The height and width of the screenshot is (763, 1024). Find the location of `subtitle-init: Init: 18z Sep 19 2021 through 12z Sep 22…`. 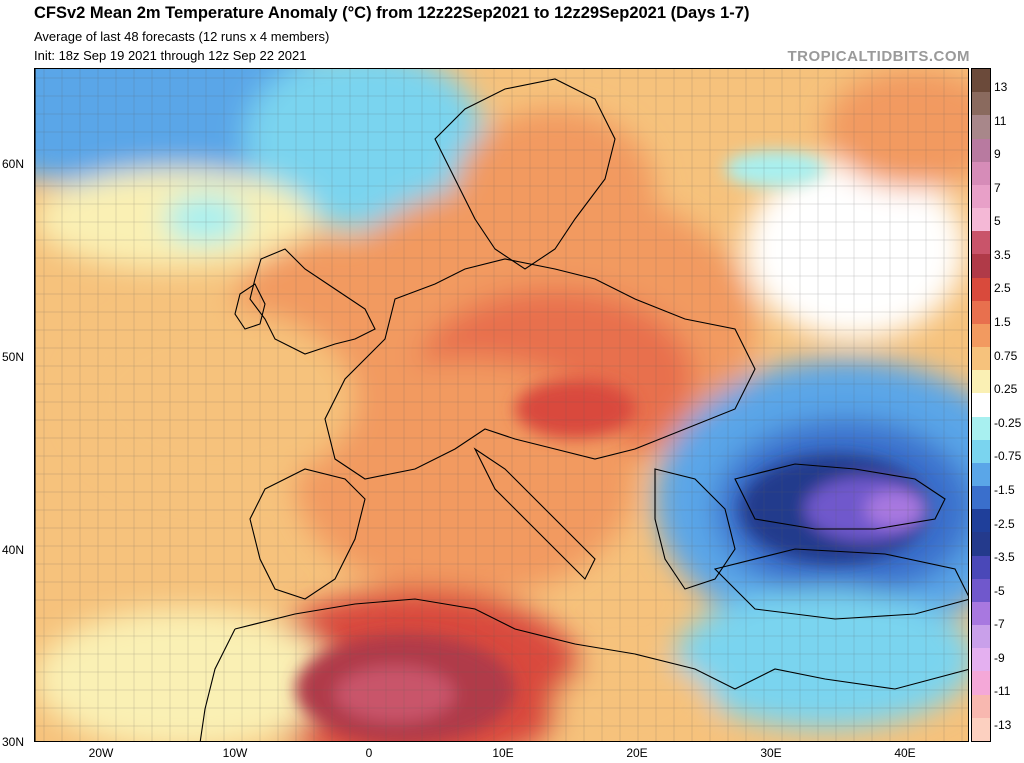

subtitle-init: Init: 18z Sep 19 2021 through 12z Sep 22… is located at coordinates (170, 55).